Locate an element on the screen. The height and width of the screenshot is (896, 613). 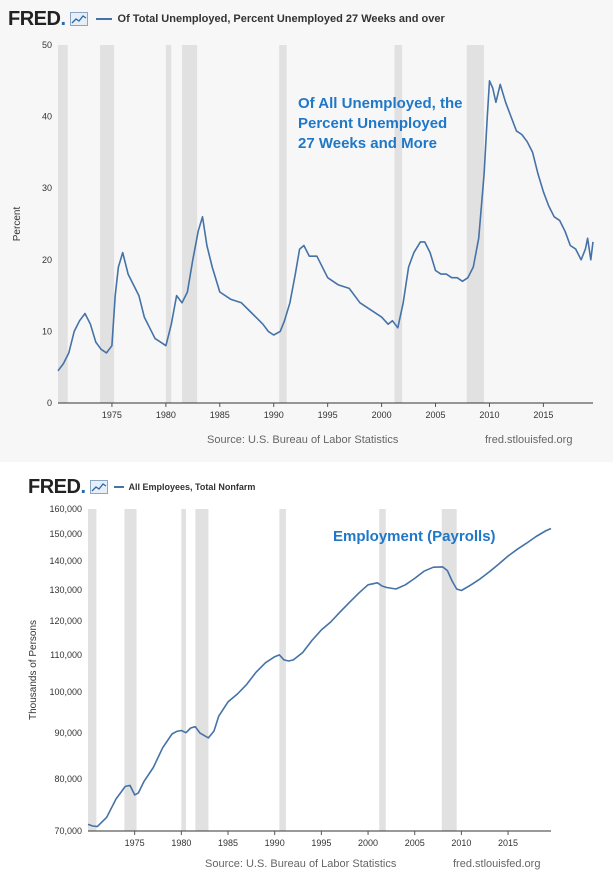
y-axis-label: Thousands of Persons is located at coordinates (33, 670).